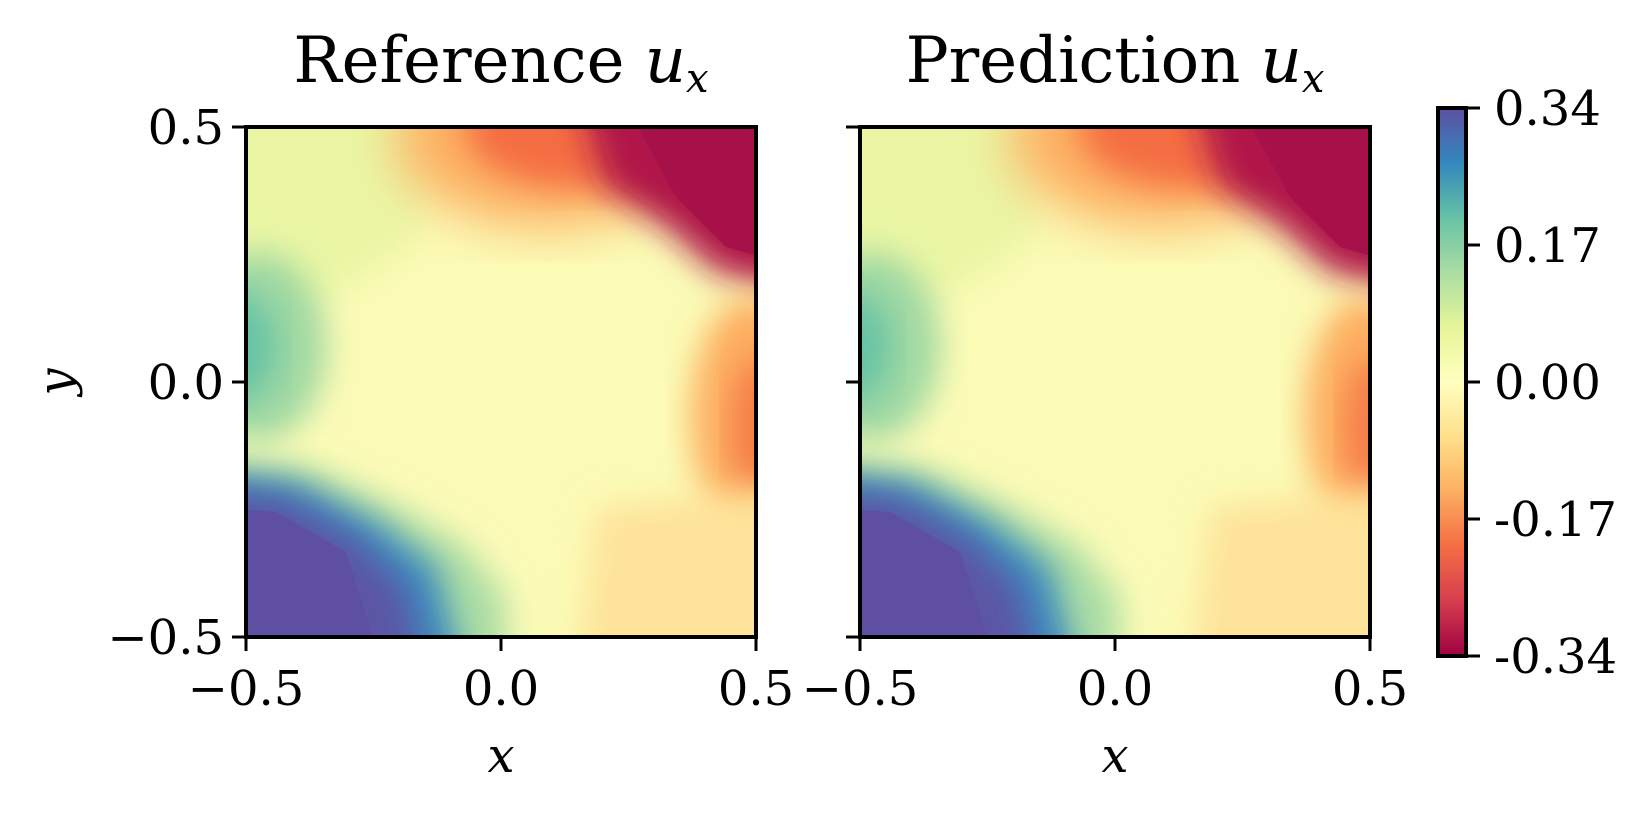 The width and height of the screenshot is (1637, 813). What do you see at coordinates (1555, 657) in the screenshot?
I see `colorbar-label-4: -0.34` at bounding box center [1555, 657].